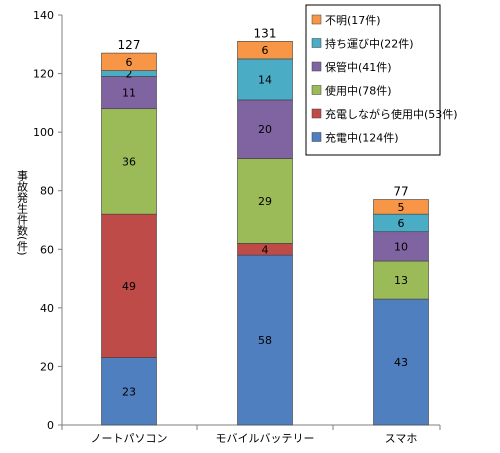 This screenshot has height=453, width=500. I want to click on legend-entry-label: 充電中(124件), so click(362, 138).